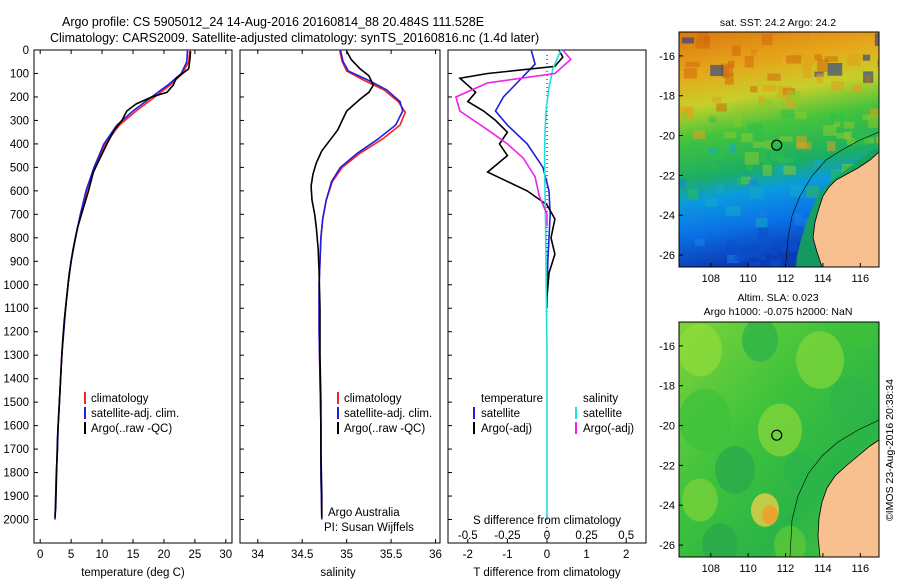  What do you see at coordinates (71, 555) in the screenshot?
I see `temperature-tick-label: 5` at bounding box center [71, 555].